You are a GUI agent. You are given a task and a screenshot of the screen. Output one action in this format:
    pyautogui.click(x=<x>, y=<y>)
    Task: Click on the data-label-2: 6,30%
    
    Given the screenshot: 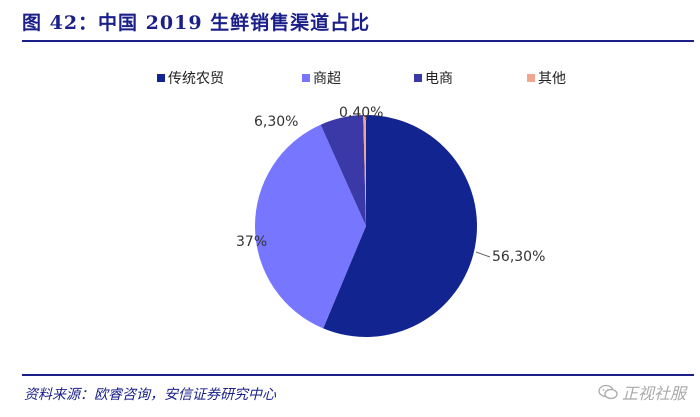 What is the action you would take?
    pyautogui.click(x=276, y=122)
    